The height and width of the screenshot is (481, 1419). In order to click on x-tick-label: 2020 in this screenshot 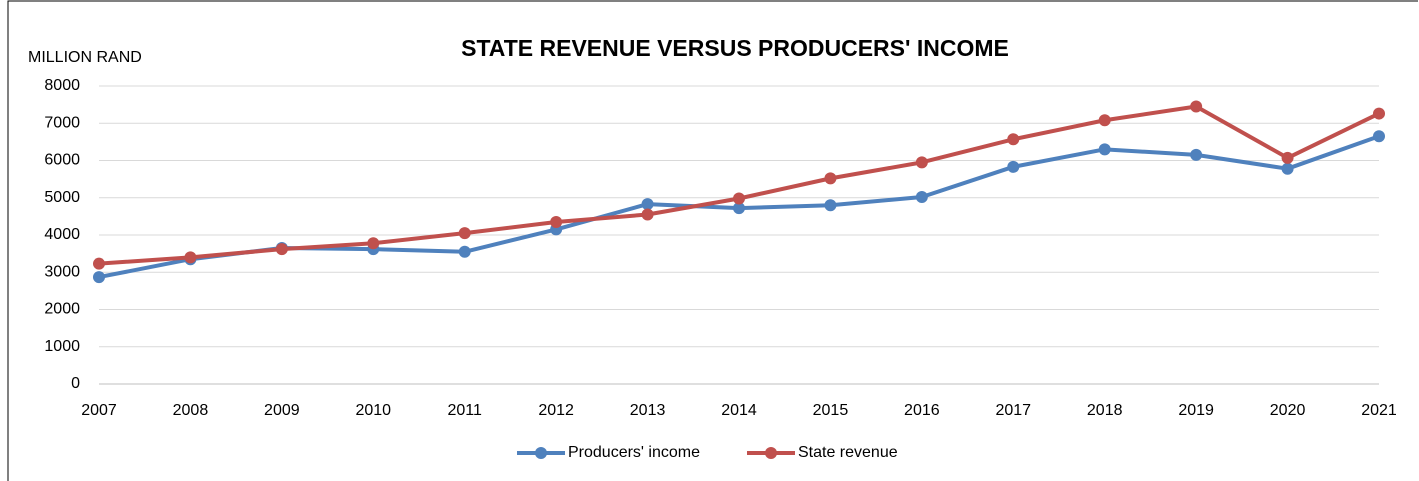, I will do `click(1288, 410)`.